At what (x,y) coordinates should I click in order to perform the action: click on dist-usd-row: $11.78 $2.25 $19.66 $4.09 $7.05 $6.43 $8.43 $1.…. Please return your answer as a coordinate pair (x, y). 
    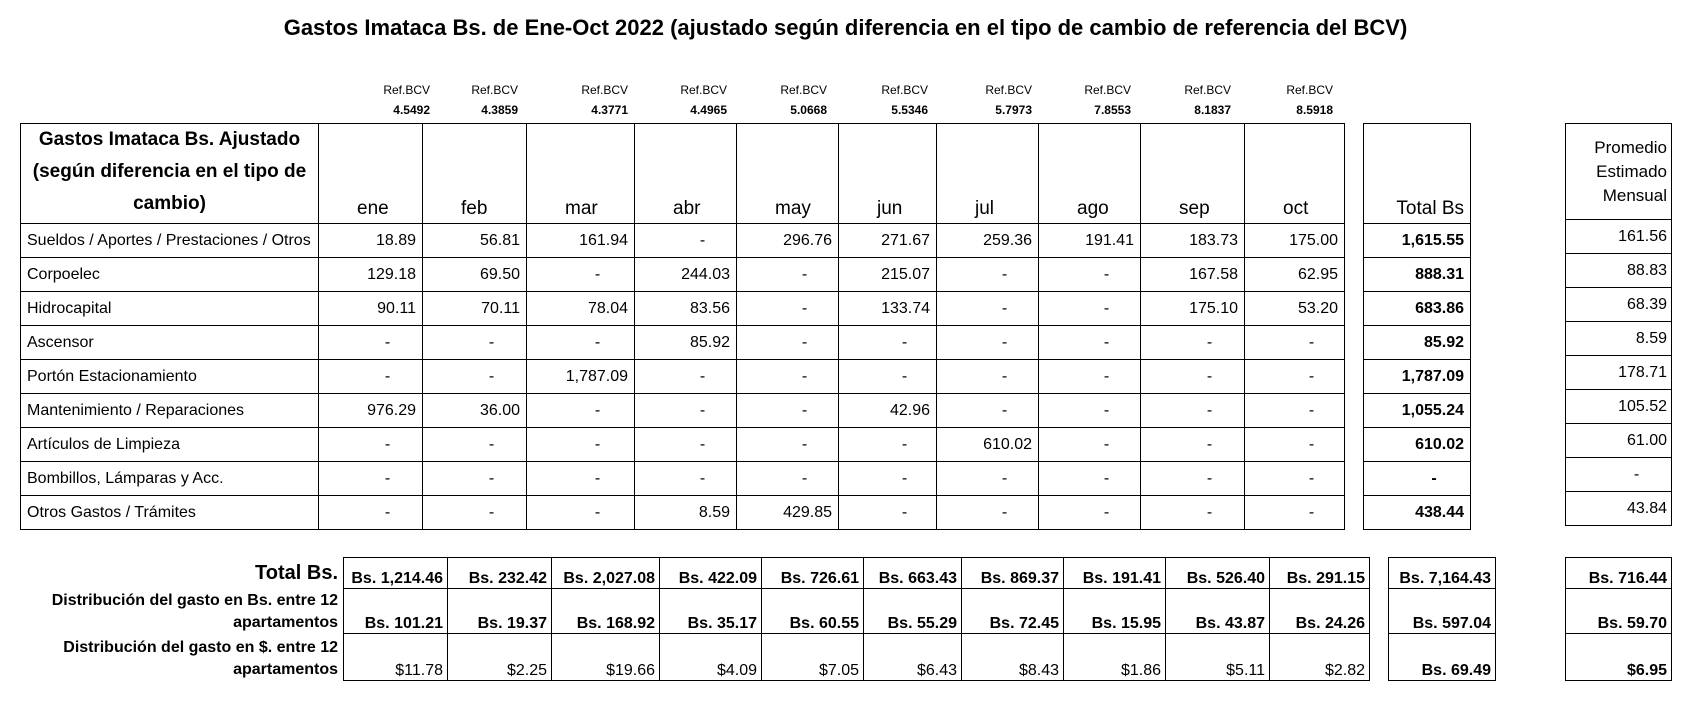
    Looking at the image, I should click on (919, 657).